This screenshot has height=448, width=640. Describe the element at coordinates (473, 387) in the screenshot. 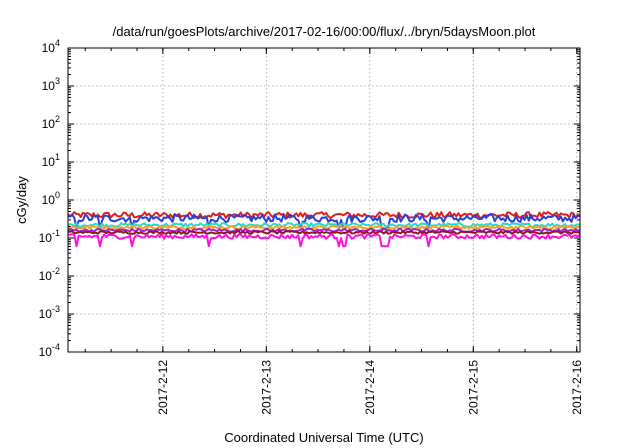

I see `x-tick-label: 2017-2-15` at that location.